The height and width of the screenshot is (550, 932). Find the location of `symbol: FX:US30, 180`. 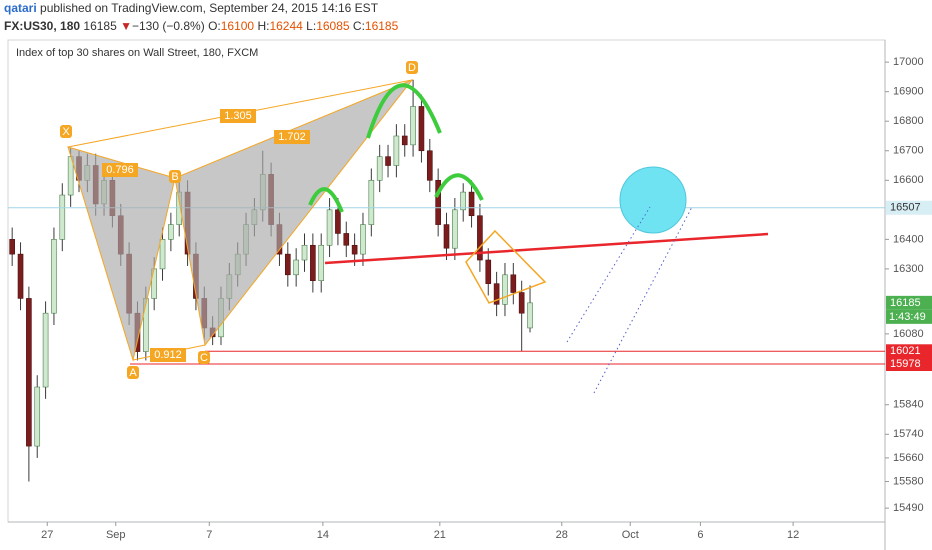

symbol: FX:US30, 180 is located at coordinates (42, 26).